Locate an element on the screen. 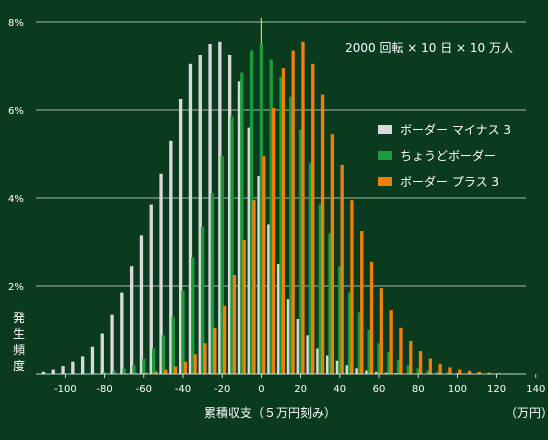 Image resolution: width=548 pixels, height=440 pixels. x-tick-label: -60 is located at coordinates (144, 389).